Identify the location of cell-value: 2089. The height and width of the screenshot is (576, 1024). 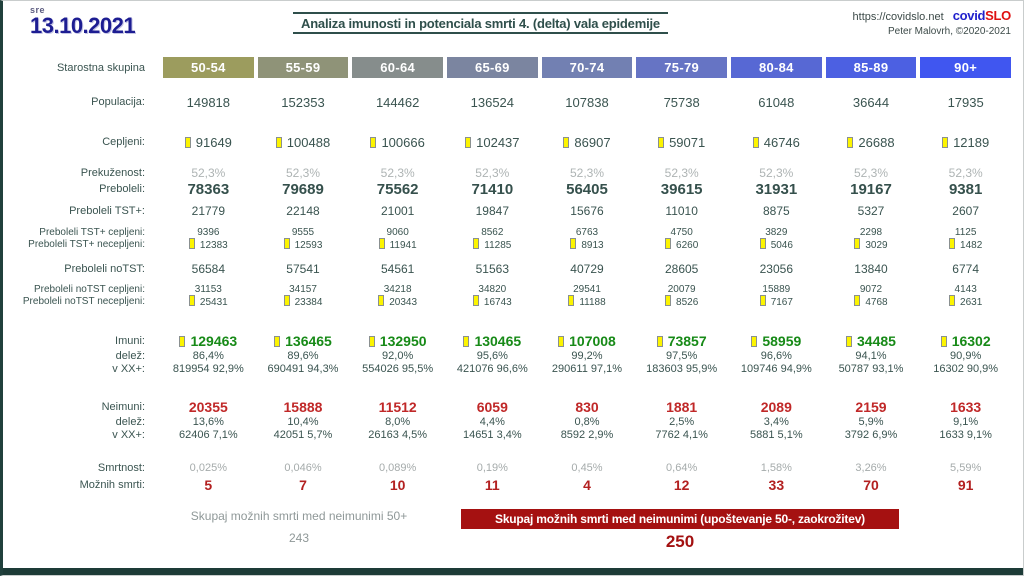
(776, 407).